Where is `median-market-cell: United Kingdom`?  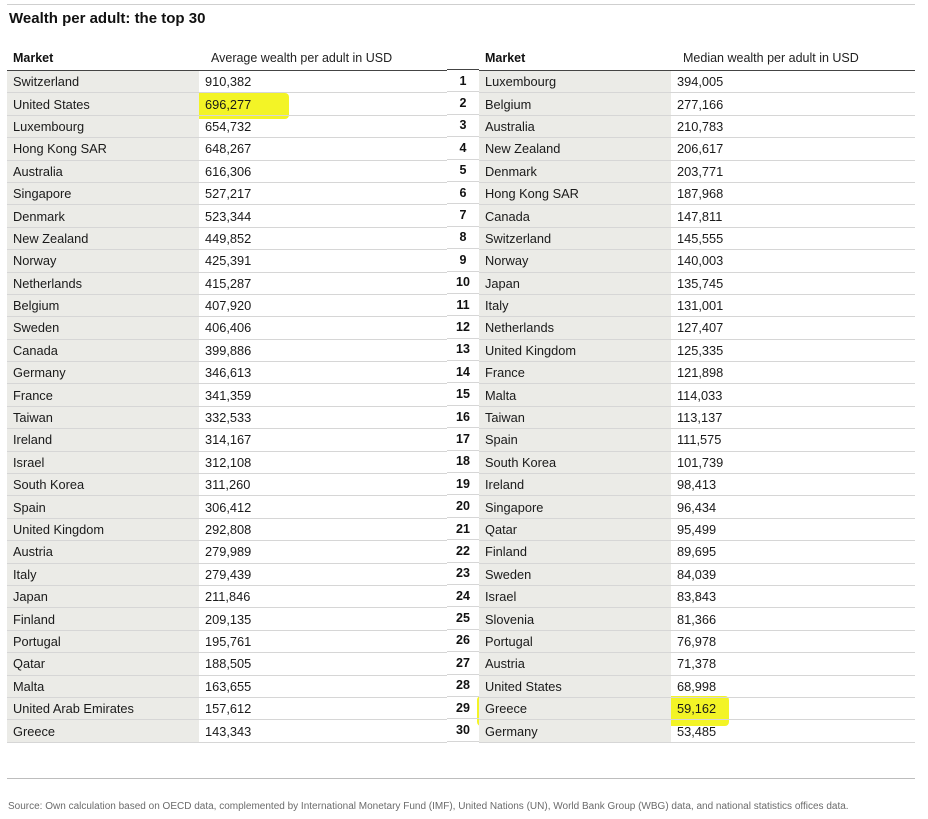 median-market-cell: United Kingdom is located at coordinates (575, 350).